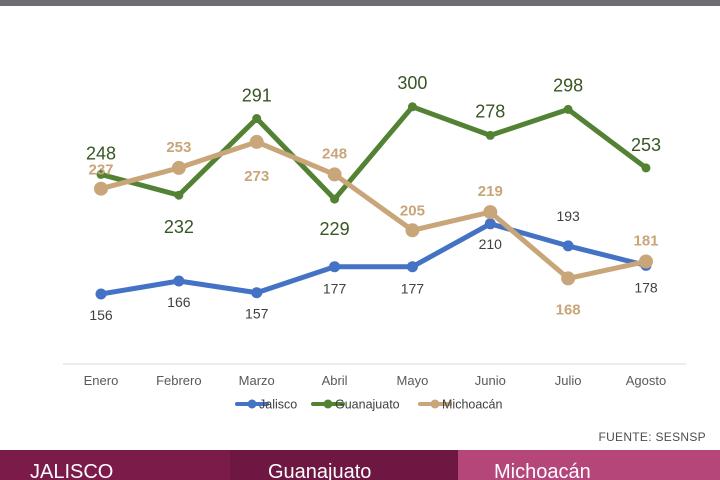 This screenshot has height=480, width=720. What do you see at coordinates (490, 111) in the screenshot?
I see `data-label-guanajuato-junio: 278` at bounding box center [490, 111].